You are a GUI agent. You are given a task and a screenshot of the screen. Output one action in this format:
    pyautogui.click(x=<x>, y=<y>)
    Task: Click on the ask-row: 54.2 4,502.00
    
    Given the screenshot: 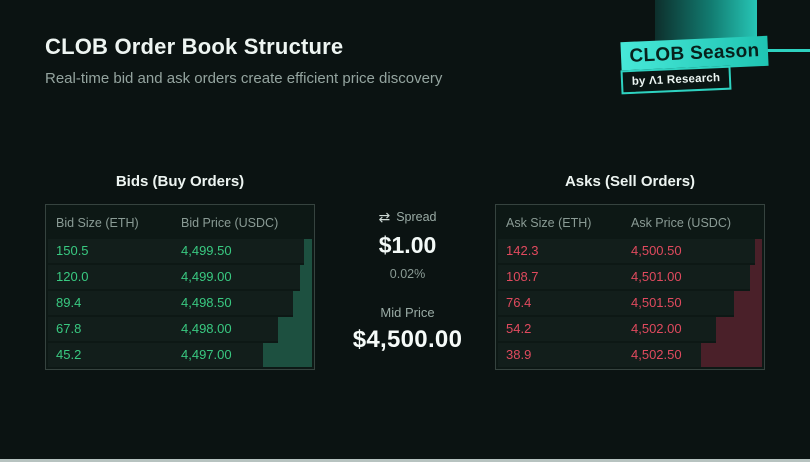 What is the action you would take?
    pyautogui.click(x=630, y=330)
    